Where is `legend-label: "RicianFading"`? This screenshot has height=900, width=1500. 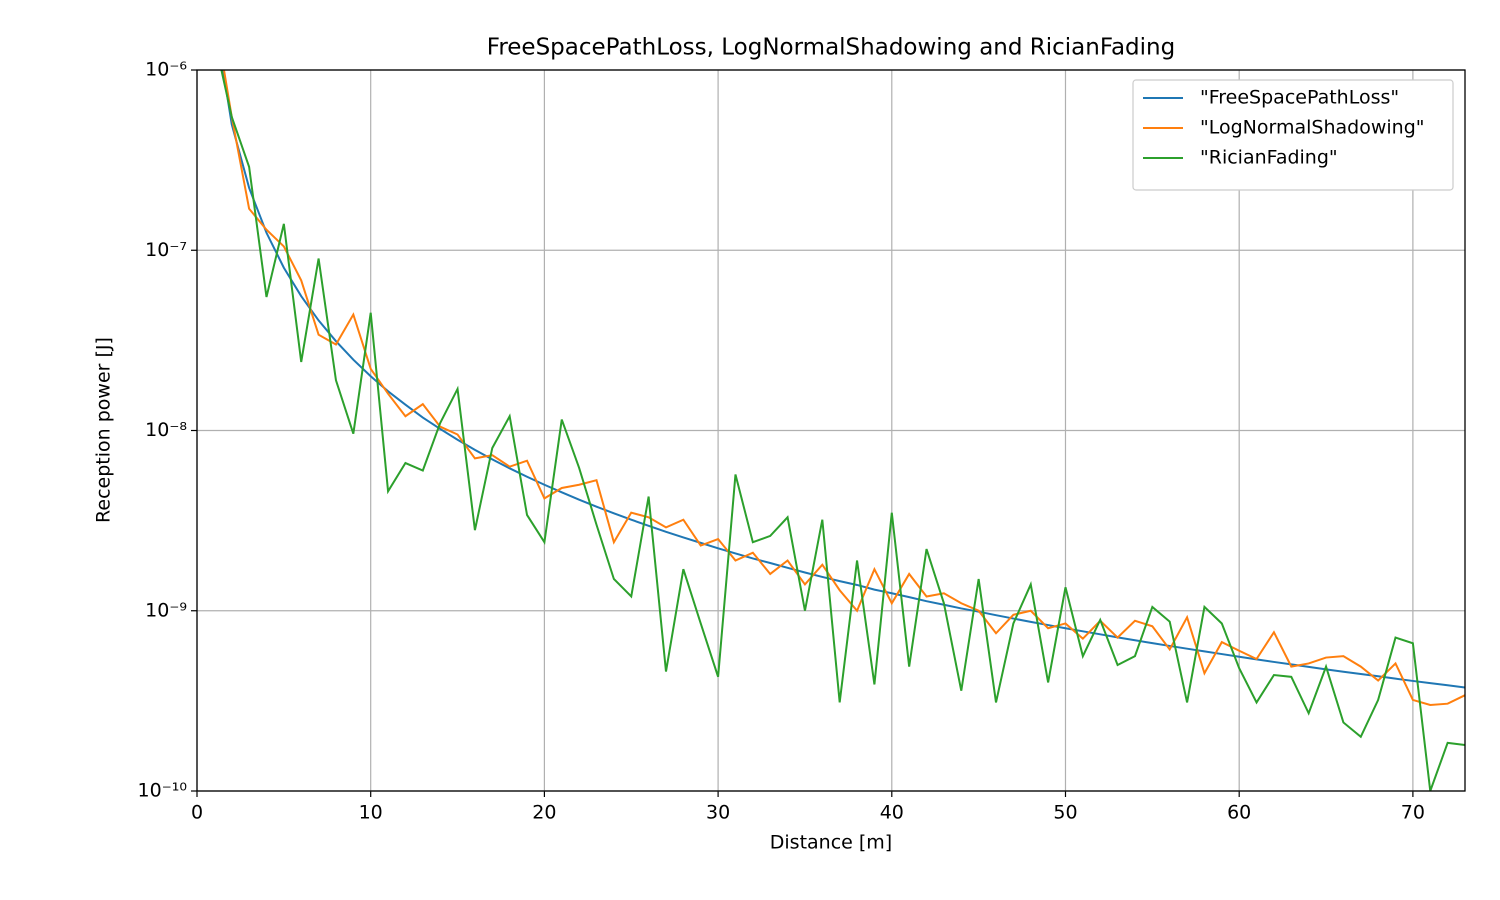
legend-label: "RicianFading" is located at coordinates (1269, 158).